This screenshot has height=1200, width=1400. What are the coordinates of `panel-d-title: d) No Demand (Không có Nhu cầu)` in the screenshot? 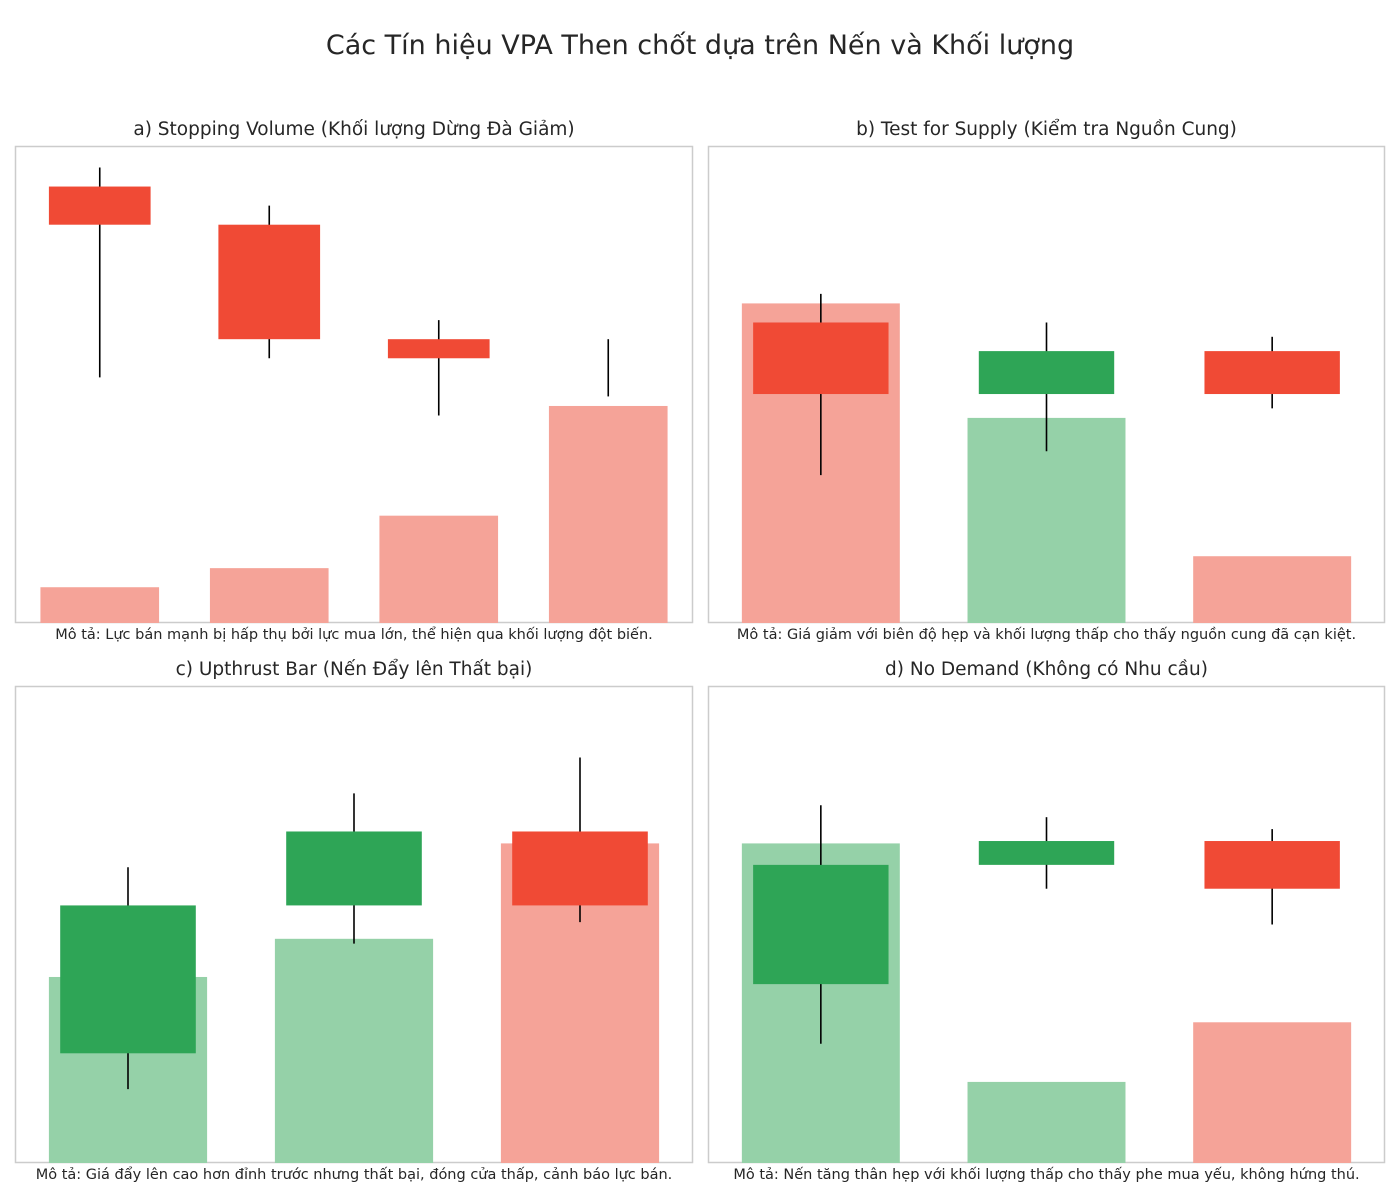 It's located at (1046, 669).